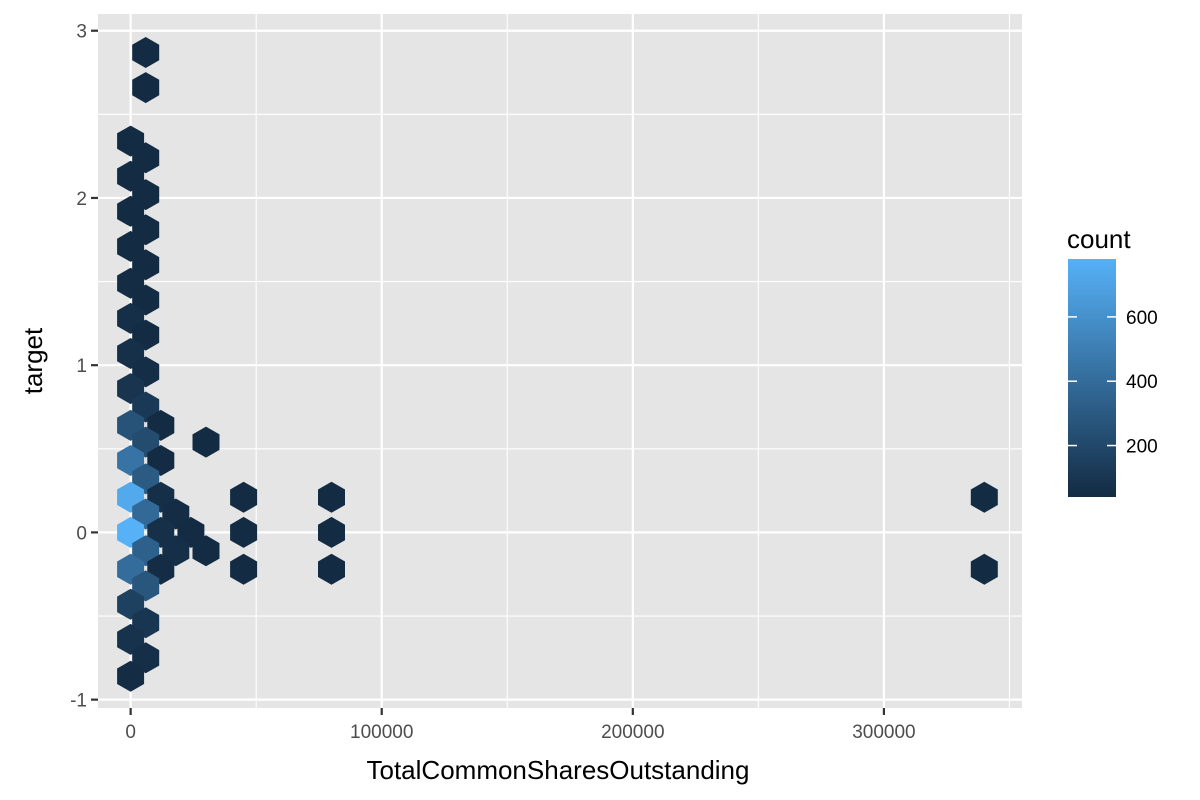 The image size is (1200, 800). Describe the element at coordinates (883, 732) in the screenshot. I see `x-tick-label: 300000` at that location.